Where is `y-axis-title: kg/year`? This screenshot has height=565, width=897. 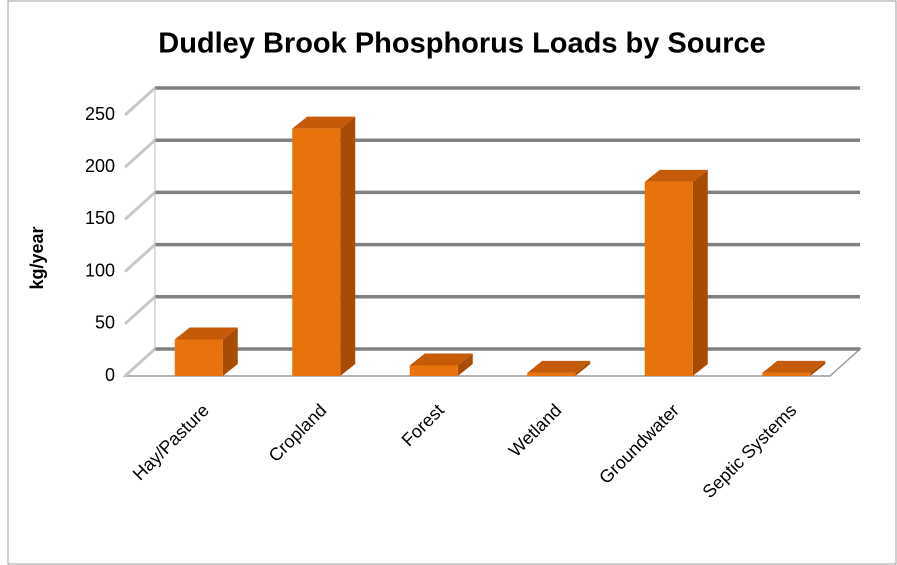 y-axis-title: kg/year is located at coordinates (37, 257).